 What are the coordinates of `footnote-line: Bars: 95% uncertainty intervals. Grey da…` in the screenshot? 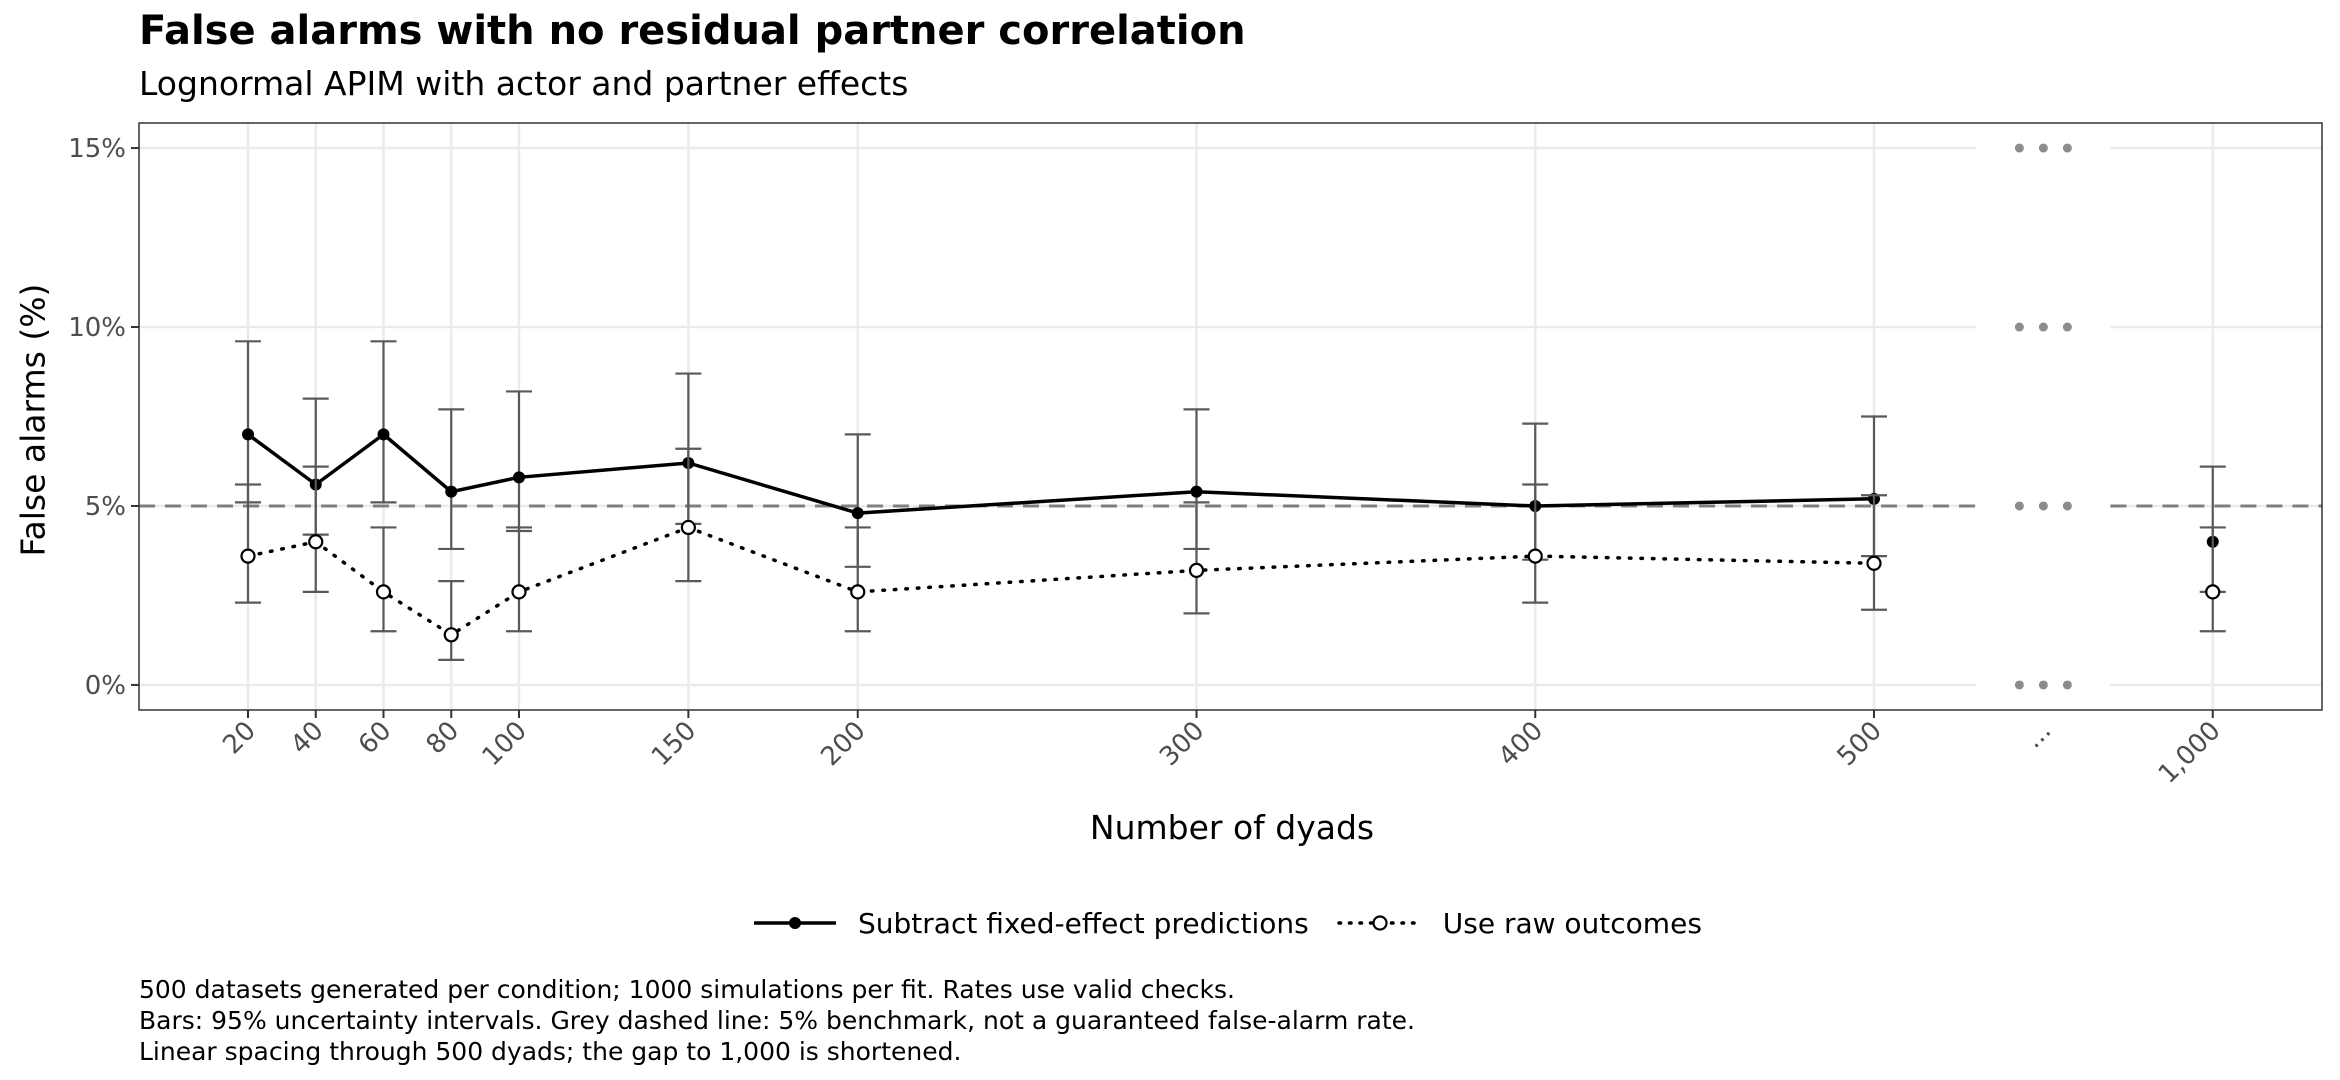 It's located at (777, 1020).